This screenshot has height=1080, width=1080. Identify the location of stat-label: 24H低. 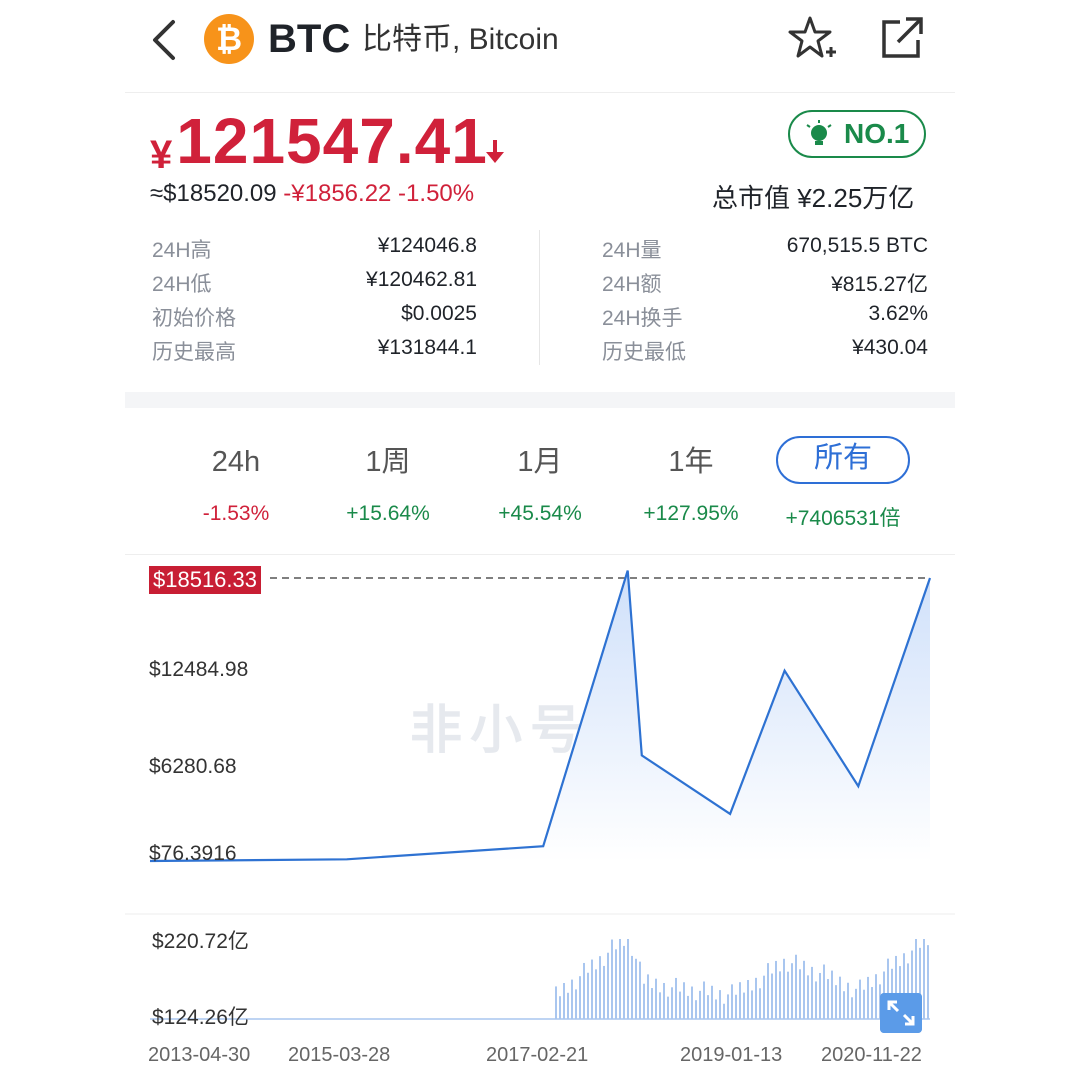
(182, 284).